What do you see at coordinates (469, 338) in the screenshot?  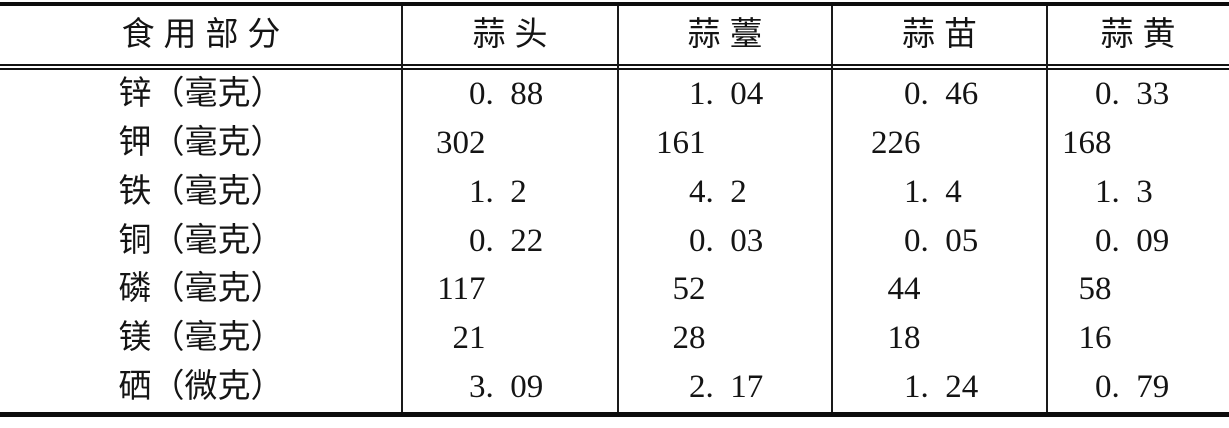 I see `value-cell: 21` at bounding box center [469, 338].